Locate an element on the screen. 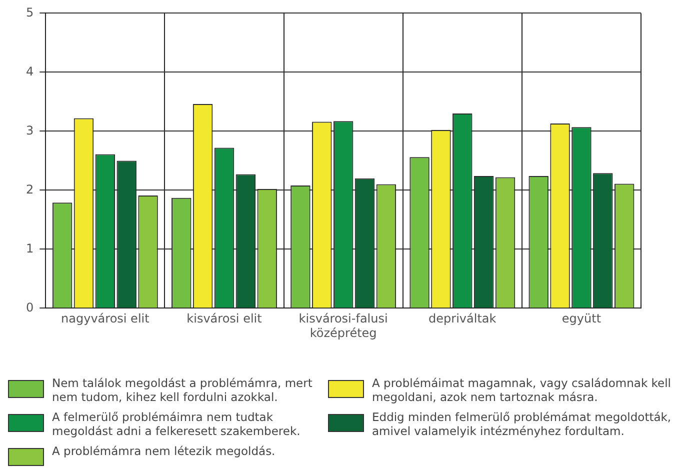 This screenshot has width=679, height=474. x-tick-label: depriváltak is located at coordinates (462, 319).